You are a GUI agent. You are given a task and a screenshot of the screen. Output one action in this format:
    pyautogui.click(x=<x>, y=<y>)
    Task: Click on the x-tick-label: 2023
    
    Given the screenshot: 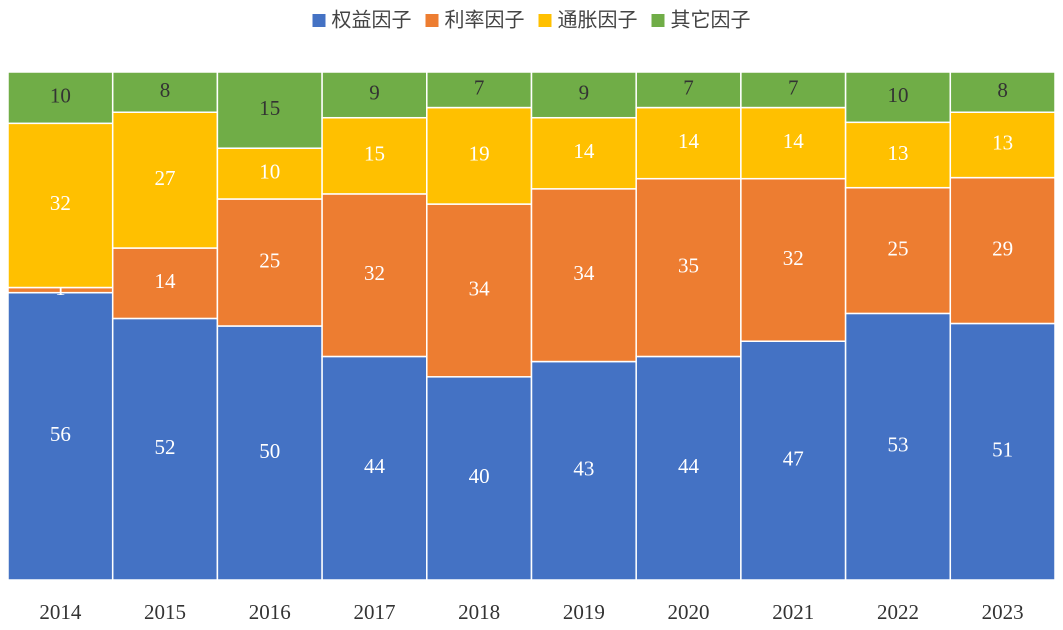 What is the action you would take?
    pyautogui.click(x=1003, y=612)
    